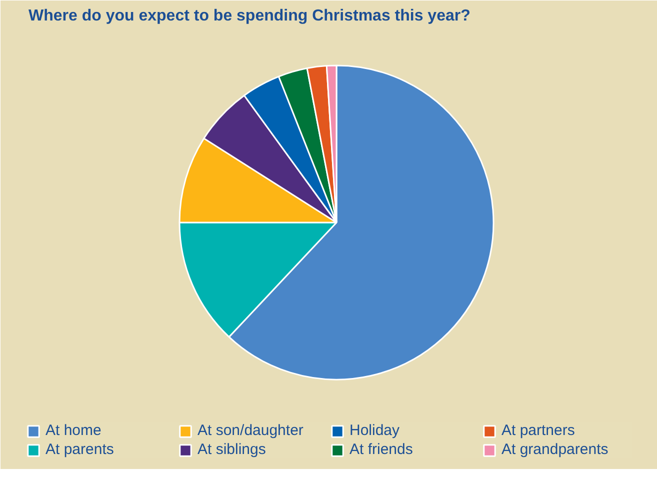 The image size is (657, 498). I want to click on legend-label: At son/daughter, so click(251, 430).